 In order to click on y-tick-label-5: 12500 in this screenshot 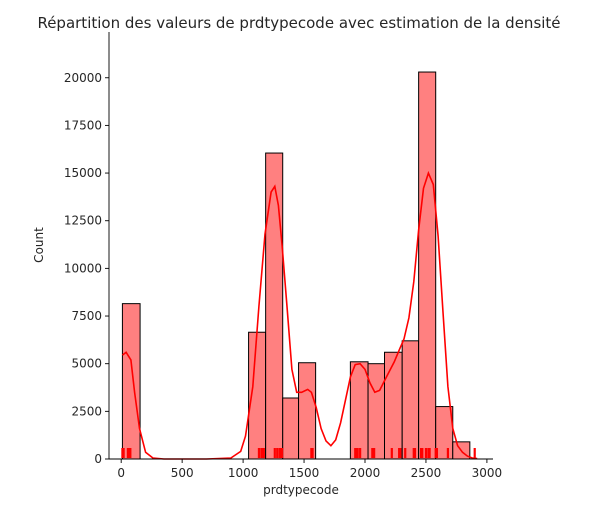, I will do `click(83, 221)`.